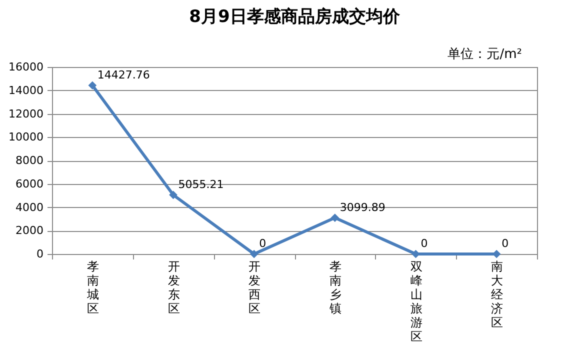 The width and height of the screenshot is (578, 348). Describe the element at coordinates (30, 207) in the screenshot. I see `y-tick-label: 4000` at that location.